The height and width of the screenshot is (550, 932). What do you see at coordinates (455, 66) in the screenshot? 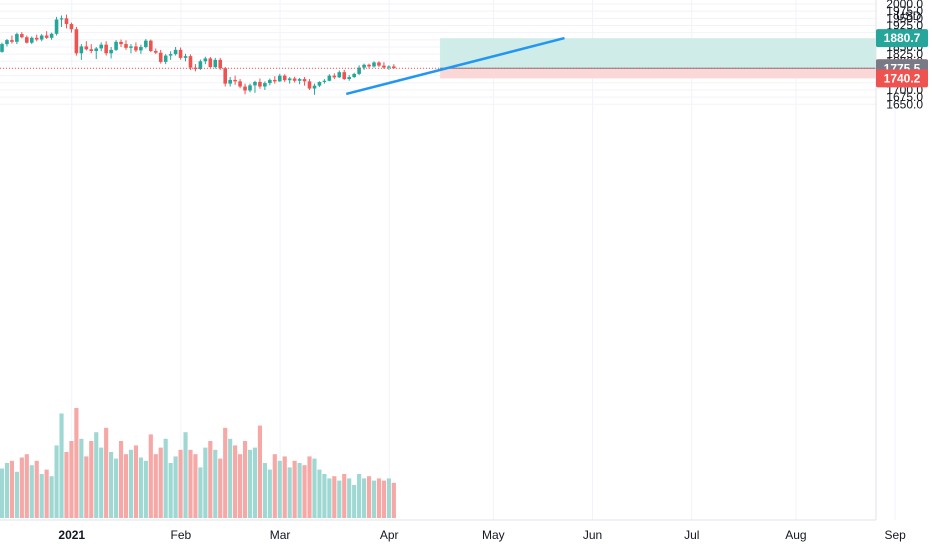
I see `trend-line` at bounding box center [455, 66].